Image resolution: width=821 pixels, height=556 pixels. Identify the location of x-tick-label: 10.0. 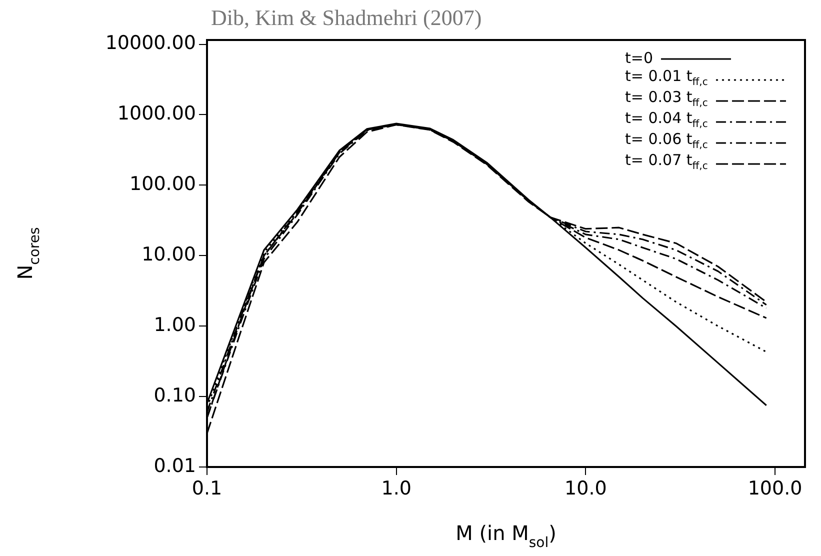
(585, 488).